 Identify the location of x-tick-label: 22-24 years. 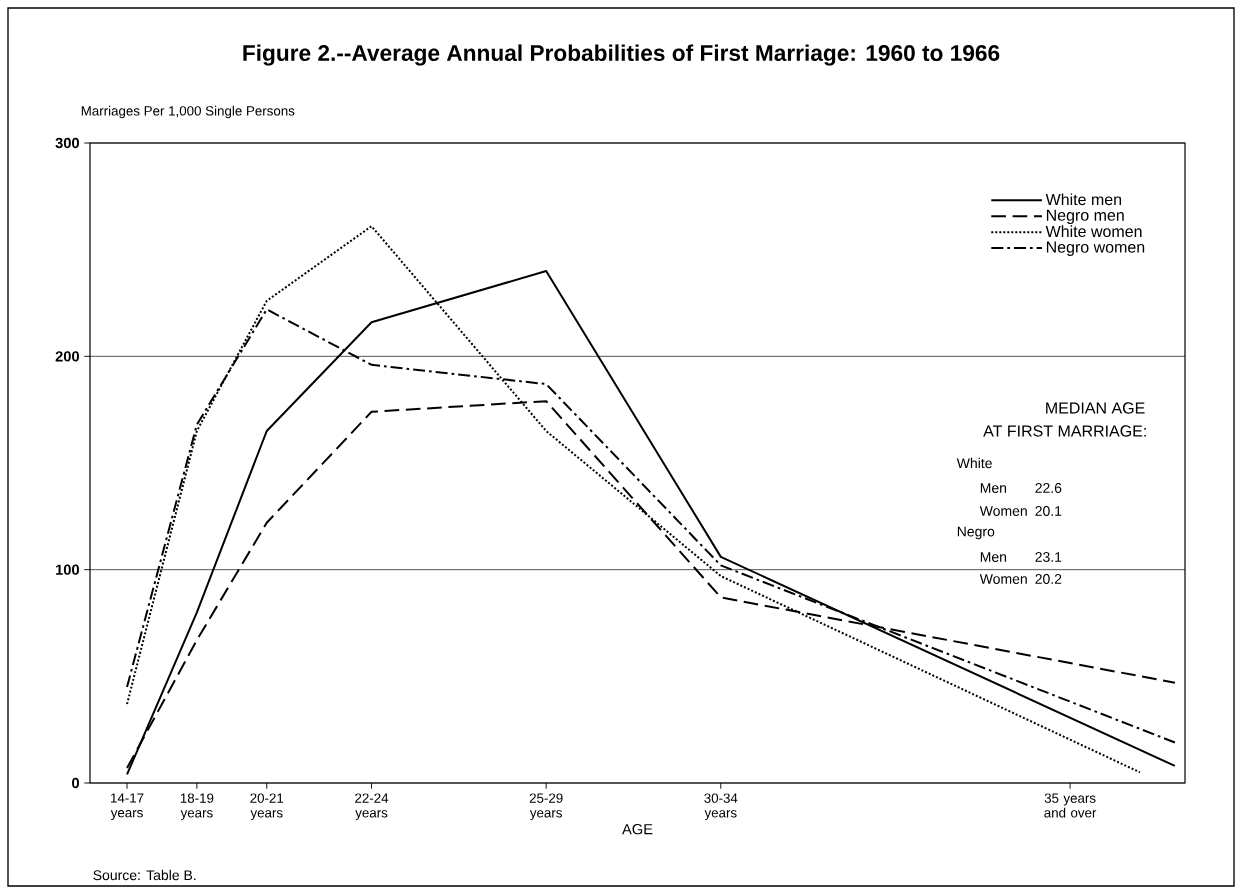
(372, 807).